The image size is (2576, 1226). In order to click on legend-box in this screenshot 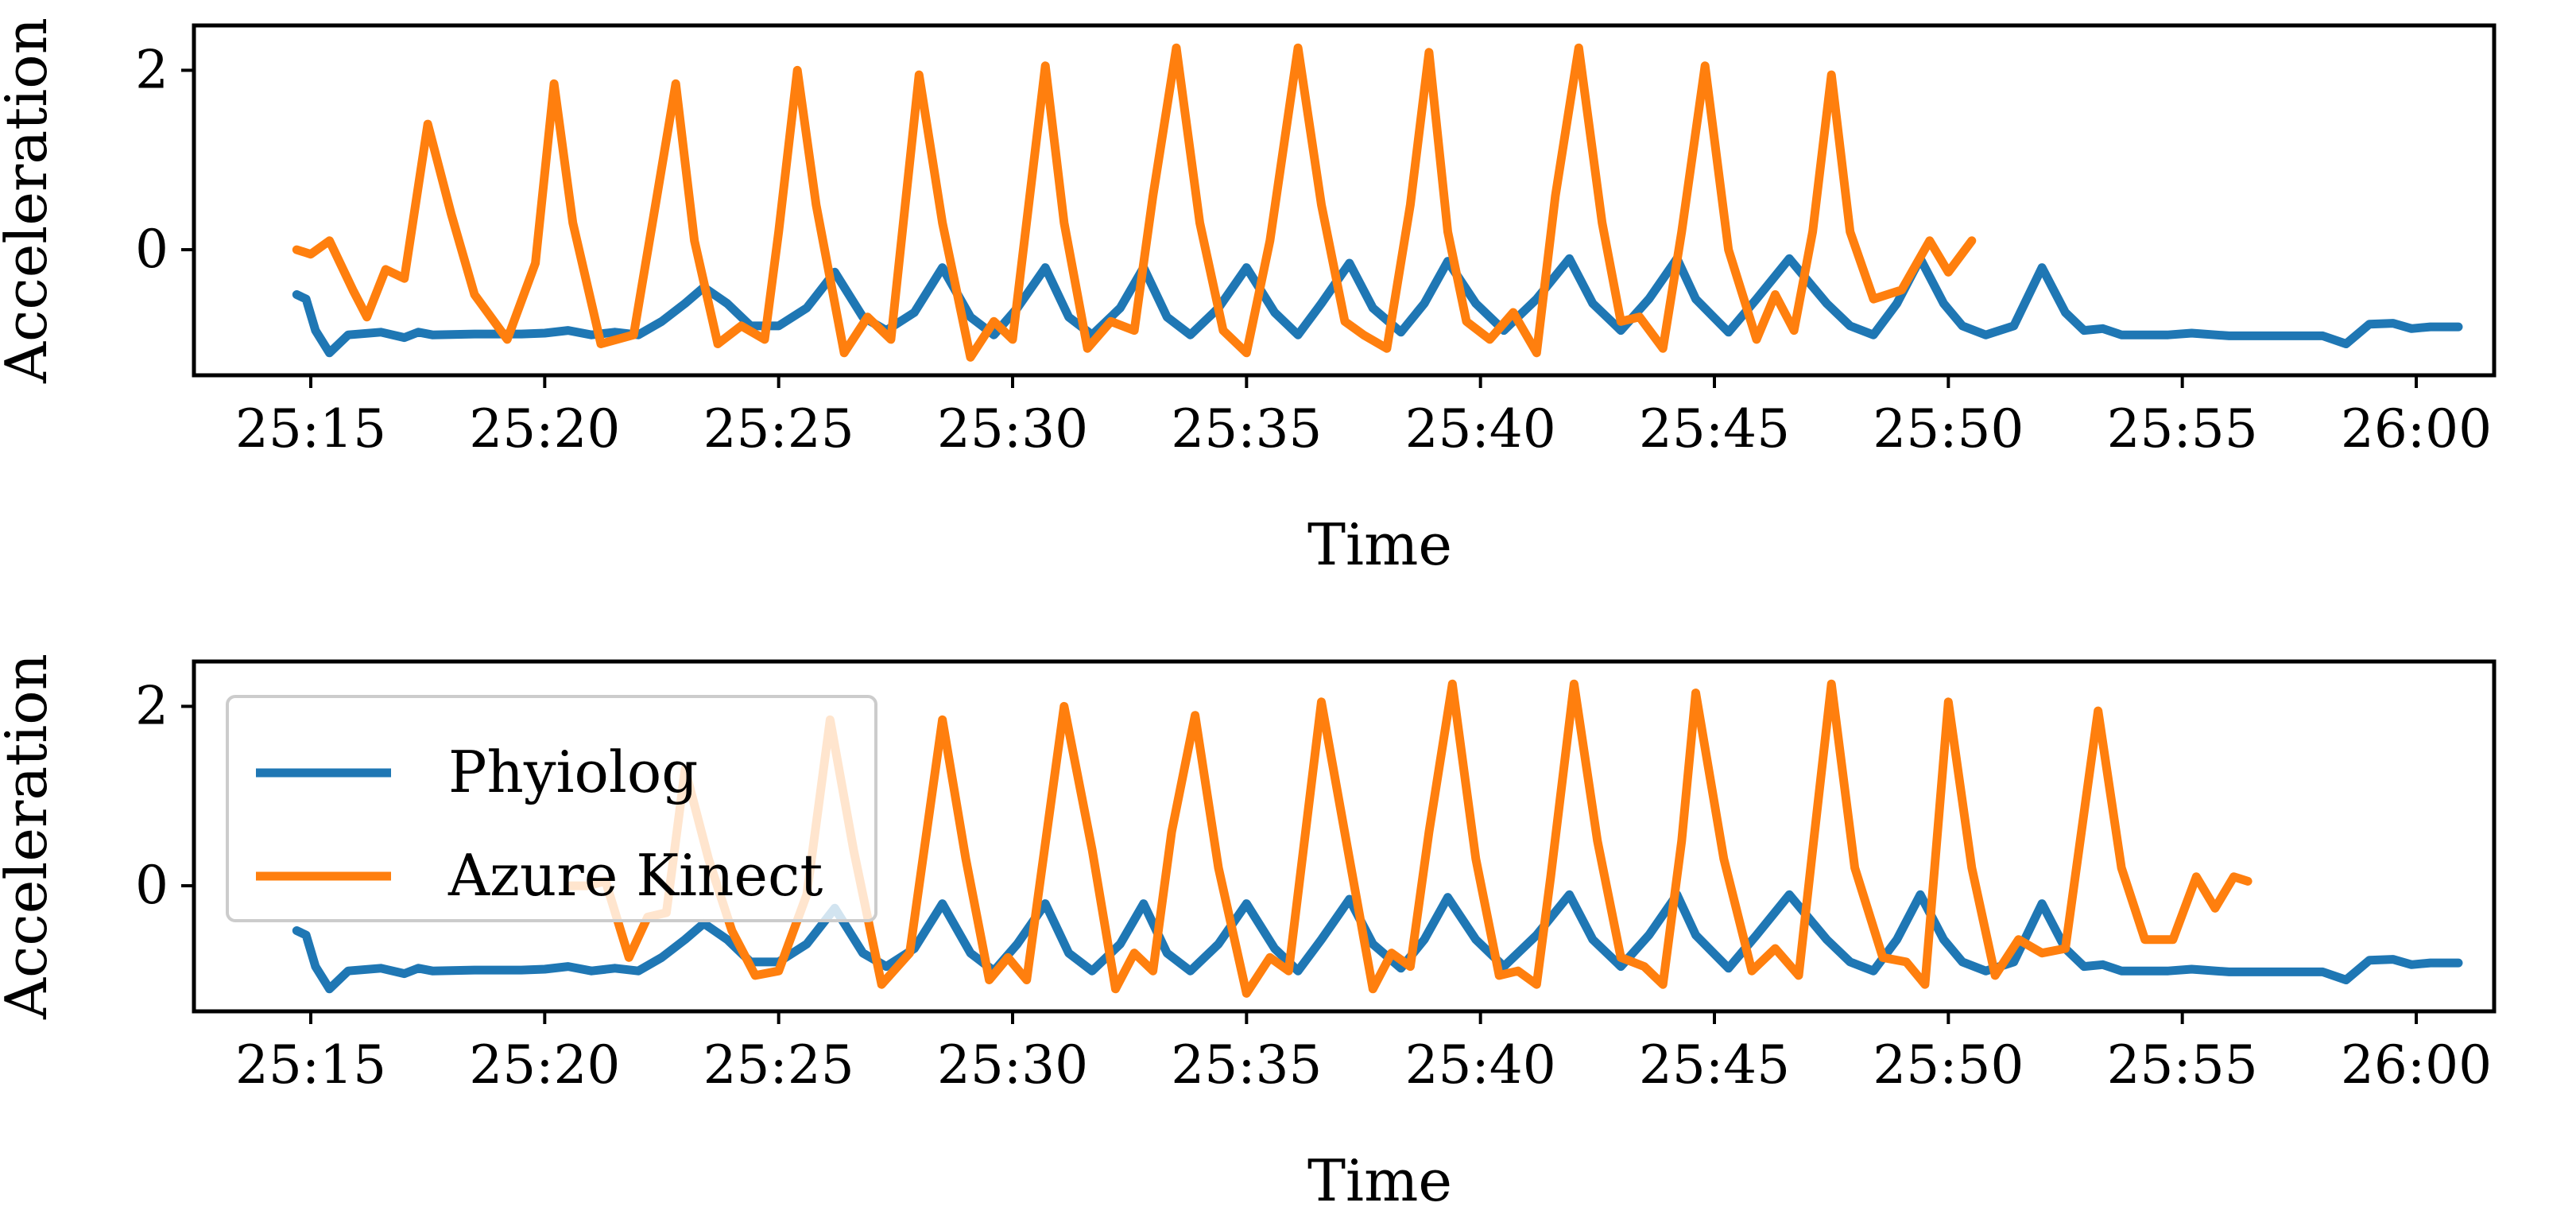, I will do `click(551, 808)`.